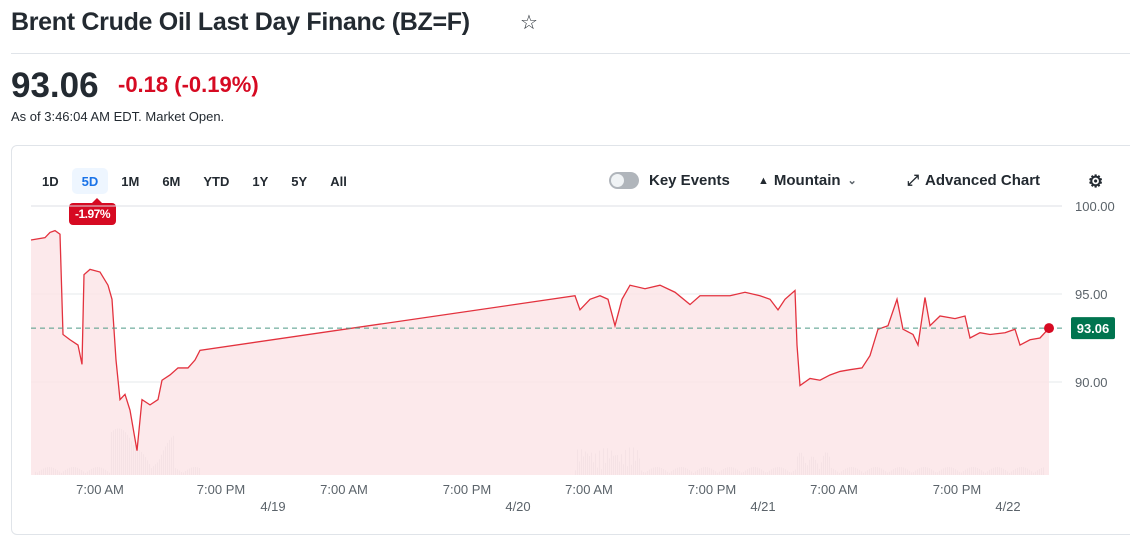 This screenshot has width=1130, height=535. I want to click on last-price-label: 93.06, so click(1093, 328).